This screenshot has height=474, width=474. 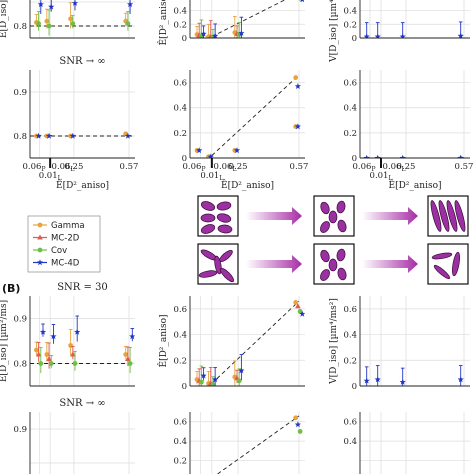 What do you see at coordinates (82, 287) in the screenshot?
I see `chart-title: SNR = 30` at bounding box center [82, 287].